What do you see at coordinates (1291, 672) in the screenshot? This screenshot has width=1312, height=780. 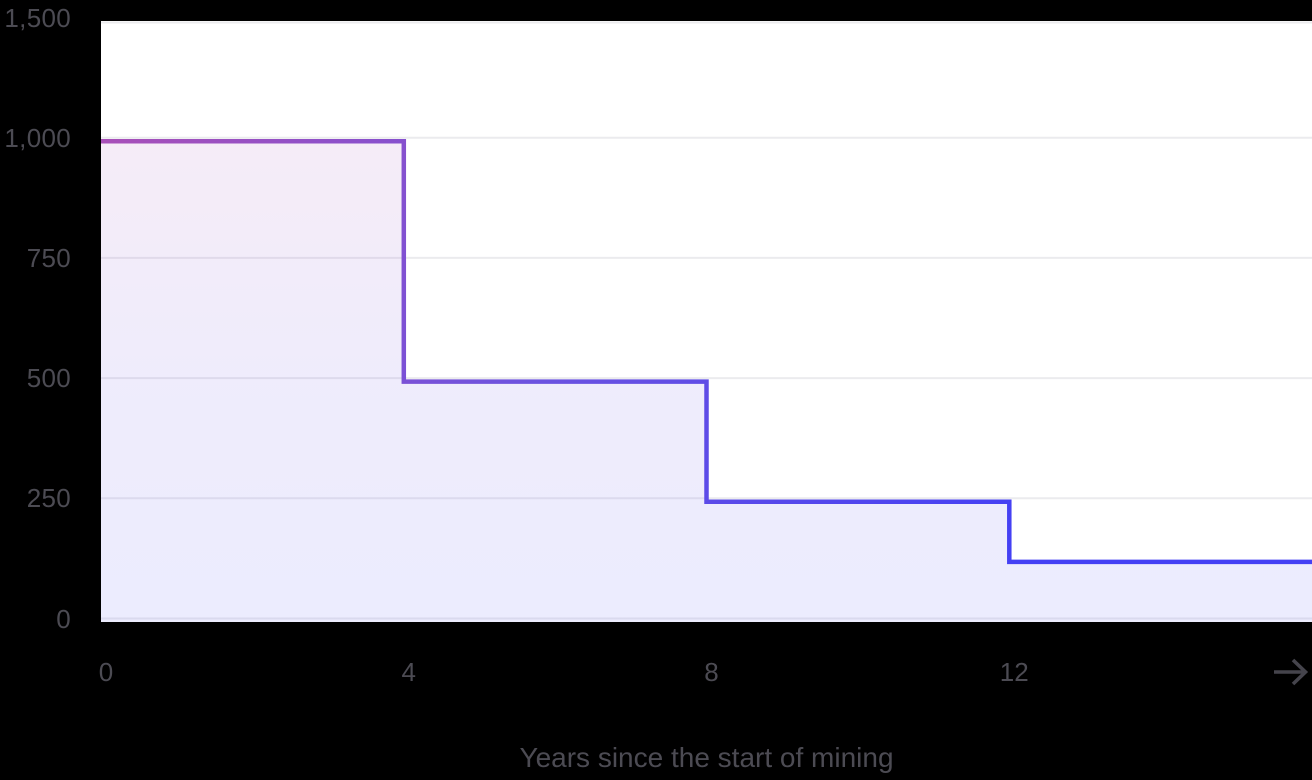 I see `x-axis-arrow-icon` at bounding box center [1291, 672].